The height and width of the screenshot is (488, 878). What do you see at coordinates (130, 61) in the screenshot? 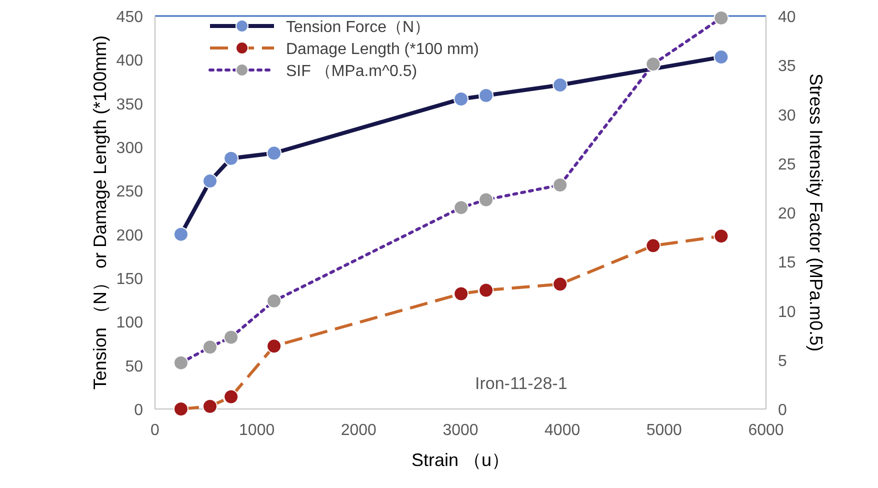
I see `y-tick-label: 400` at bounding box center [130, 61].